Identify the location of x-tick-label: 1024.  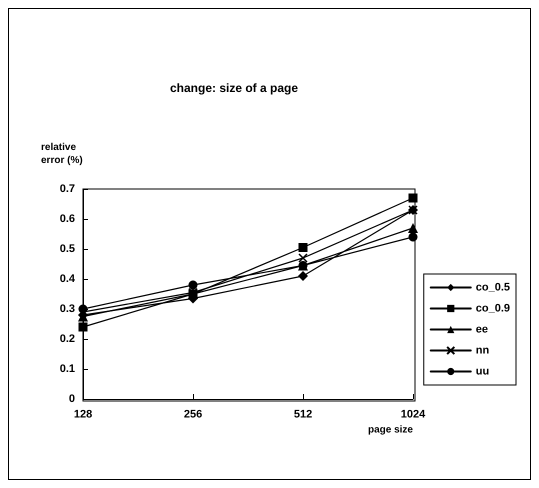
(413, 414).